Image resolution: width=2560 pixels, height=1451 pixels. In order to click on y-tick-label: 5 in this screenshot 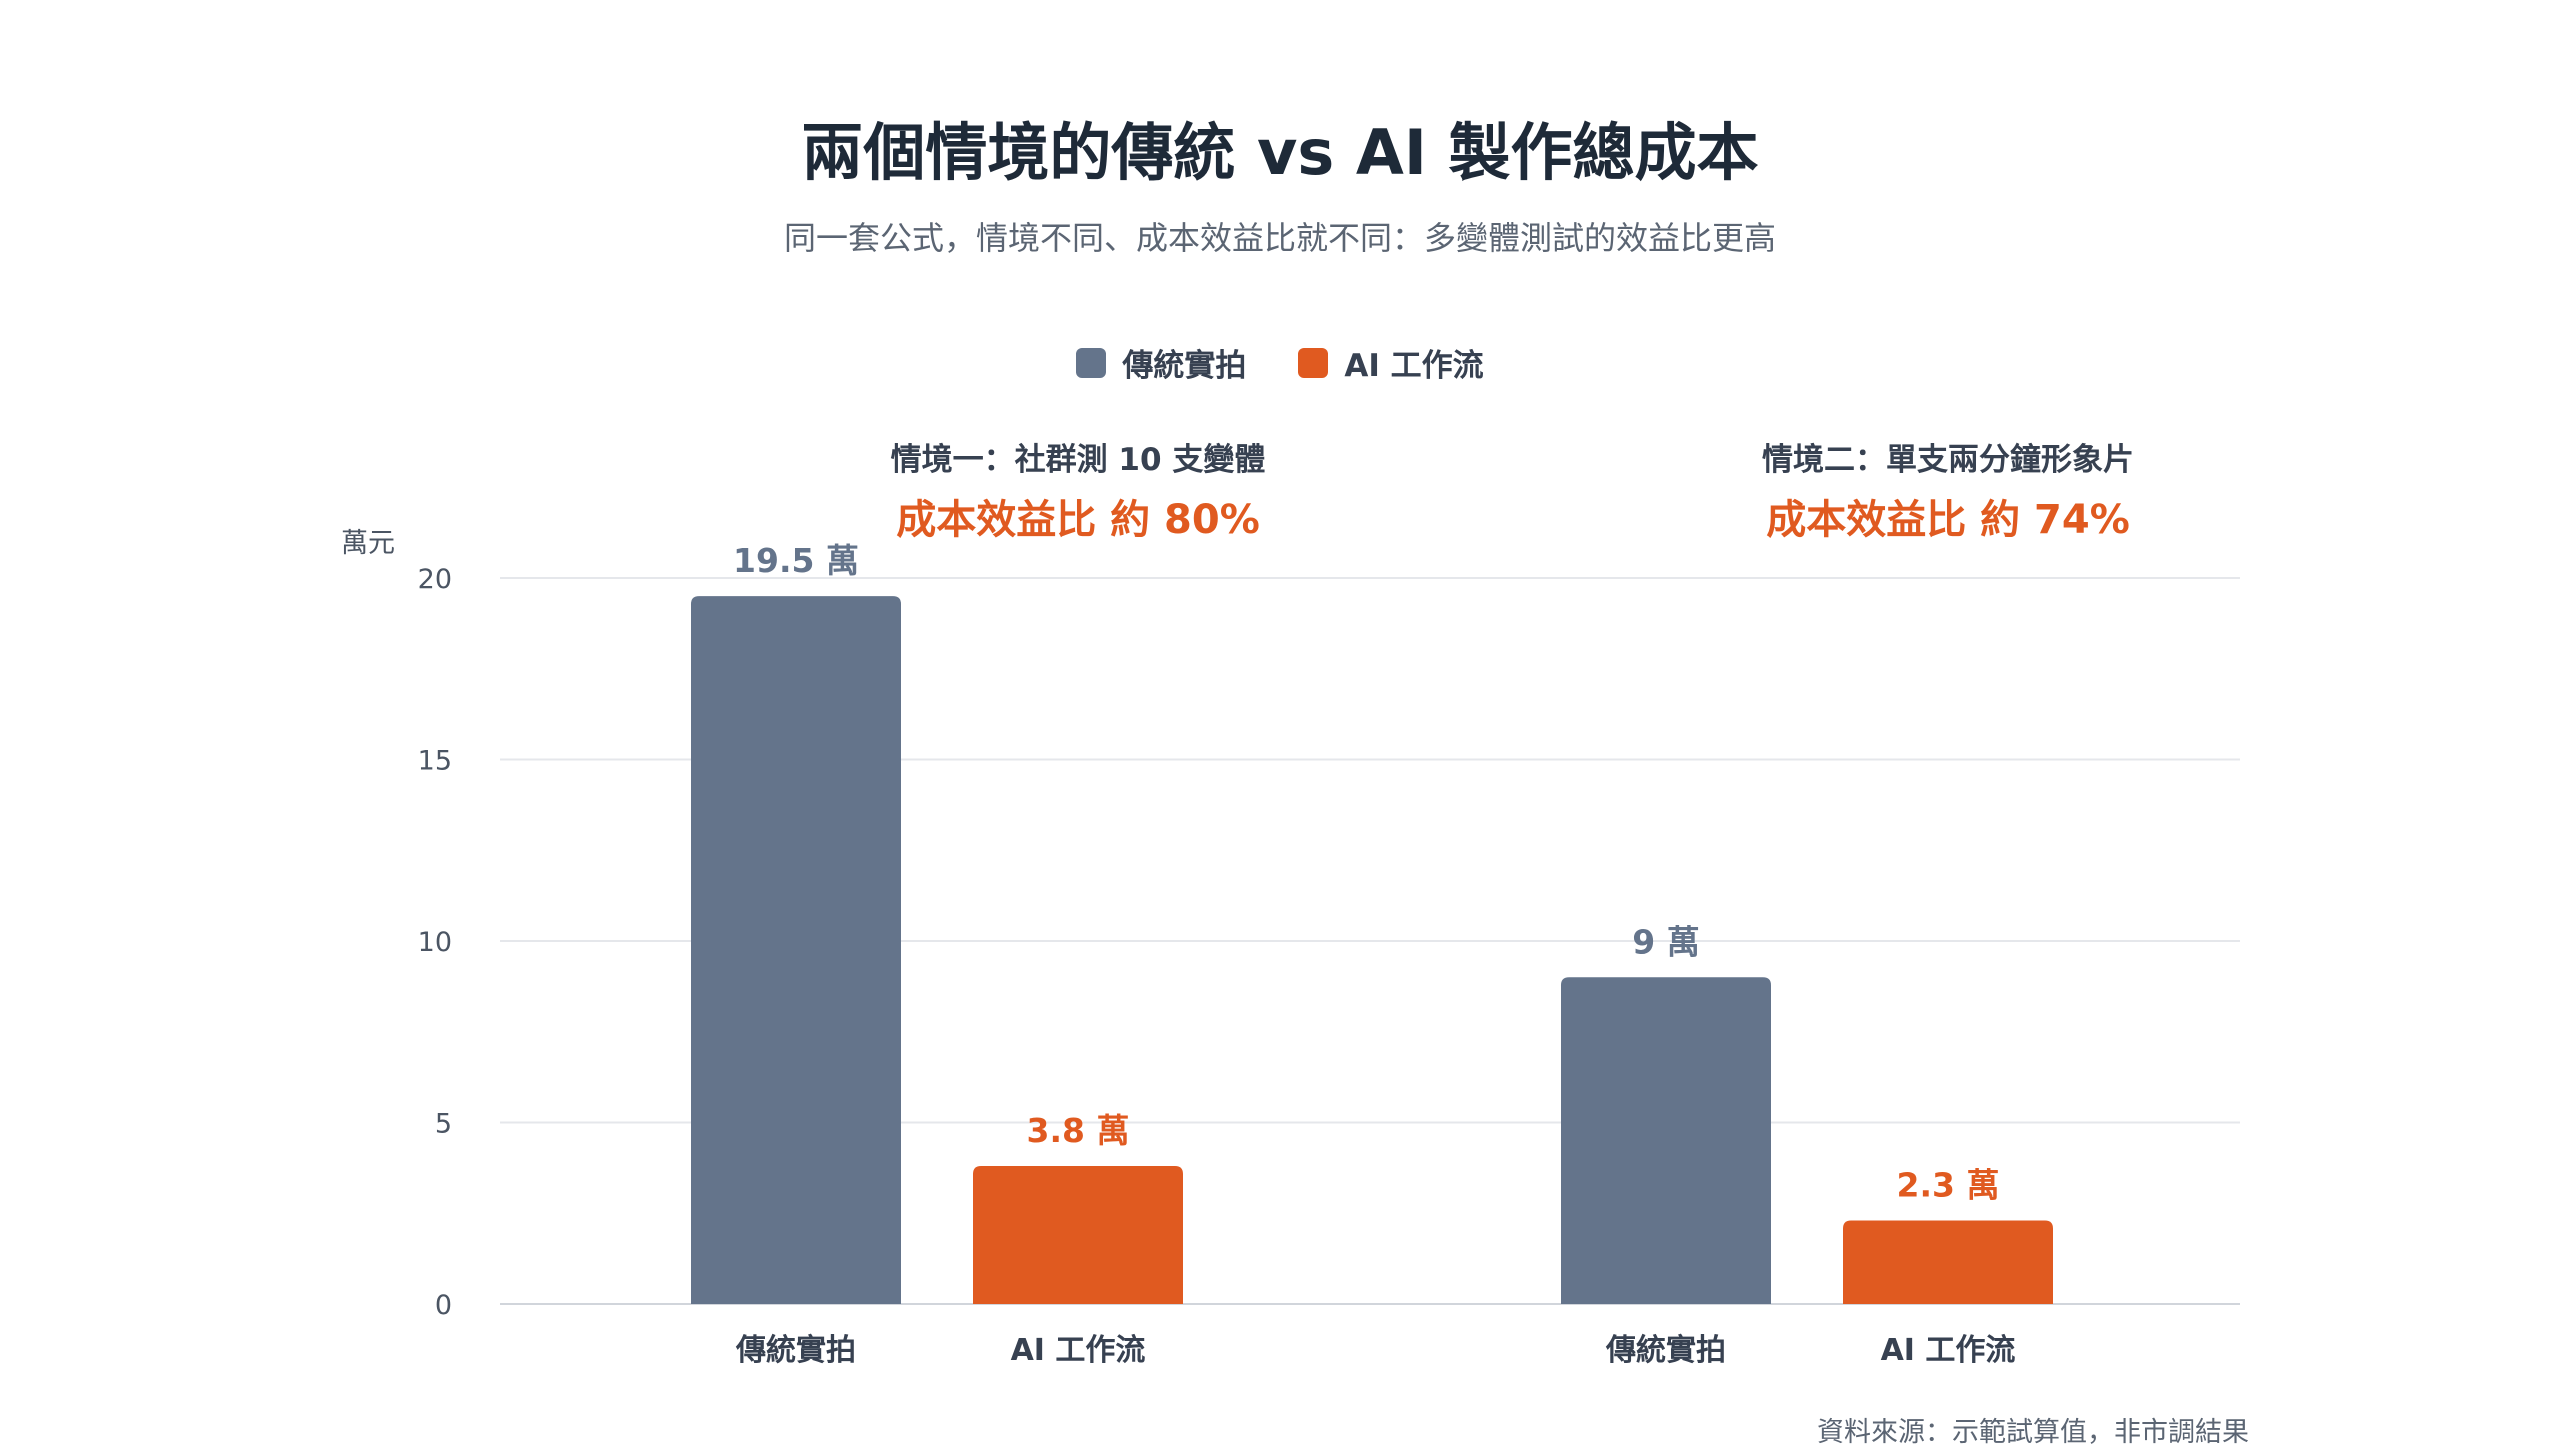, I will do `click(443, 1124)`.